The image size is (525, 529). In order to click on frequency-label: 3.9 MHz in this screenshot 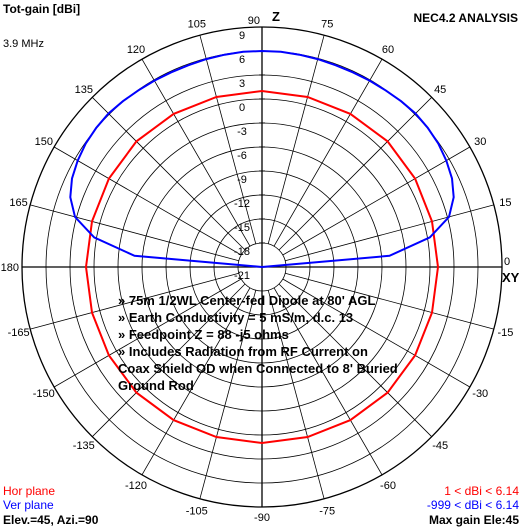, I will do `click(23, 44)`.